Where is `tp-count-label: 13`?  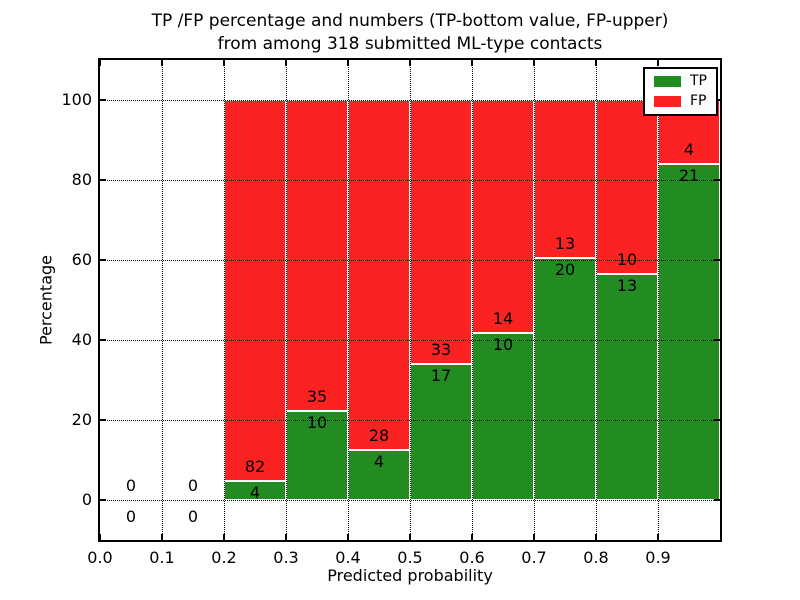 tp-count-label: 13 is located at coordinates (627, 285).